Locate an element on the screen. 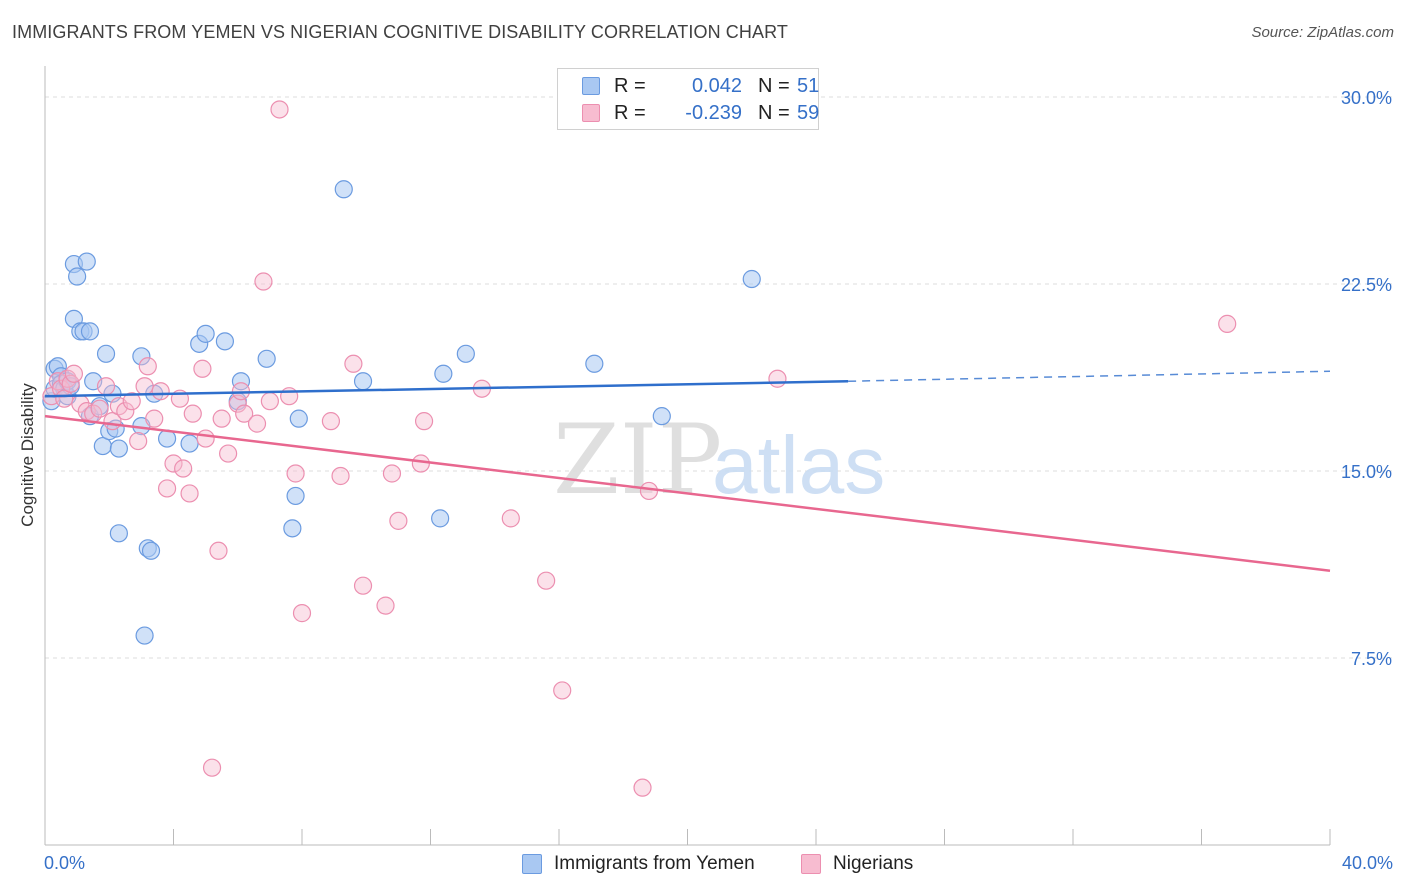  watermark: ZIP atlas is located at coordinates (719, 460).